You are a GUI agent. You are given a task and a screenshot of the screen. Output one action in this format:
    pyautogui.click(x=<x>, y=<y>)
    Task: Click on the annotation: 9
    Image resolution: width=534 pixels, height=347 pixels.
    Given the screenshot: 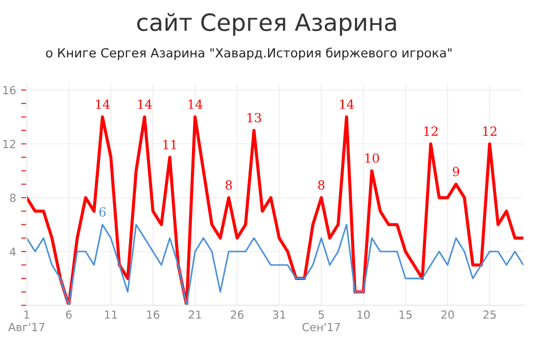 What is the action you would take?
    pyautogui.click(x=456, y=171)
    